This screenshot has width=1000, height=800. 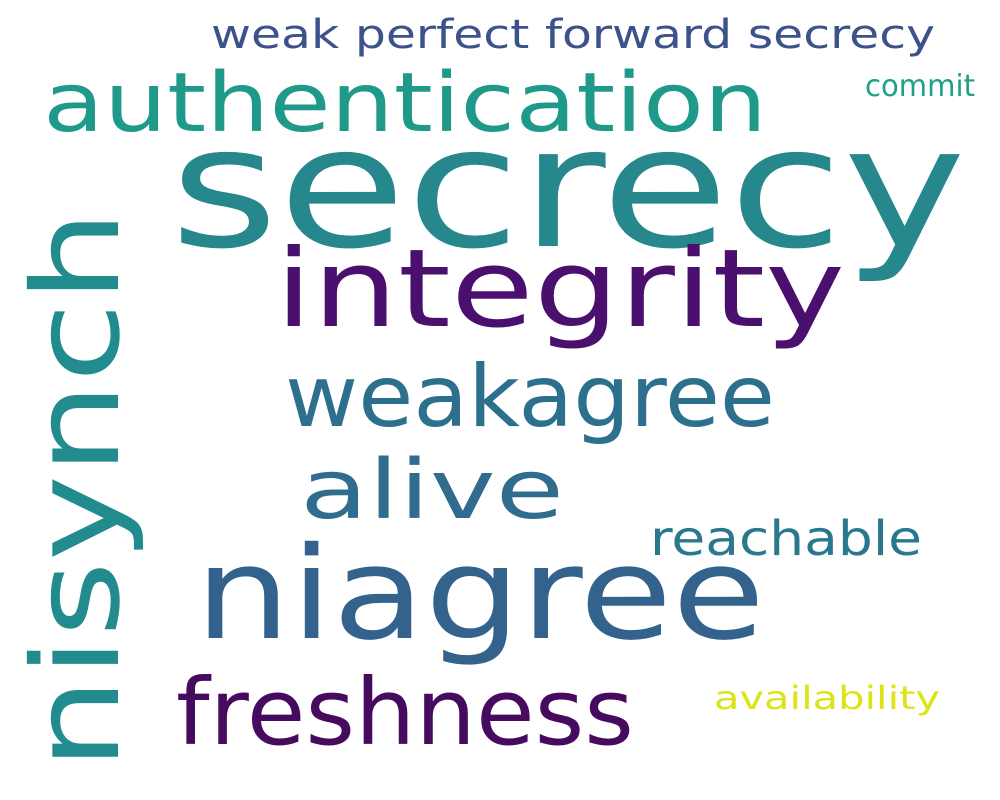 I want to click on word-reachable: reachable, so click(x=786, y=539).